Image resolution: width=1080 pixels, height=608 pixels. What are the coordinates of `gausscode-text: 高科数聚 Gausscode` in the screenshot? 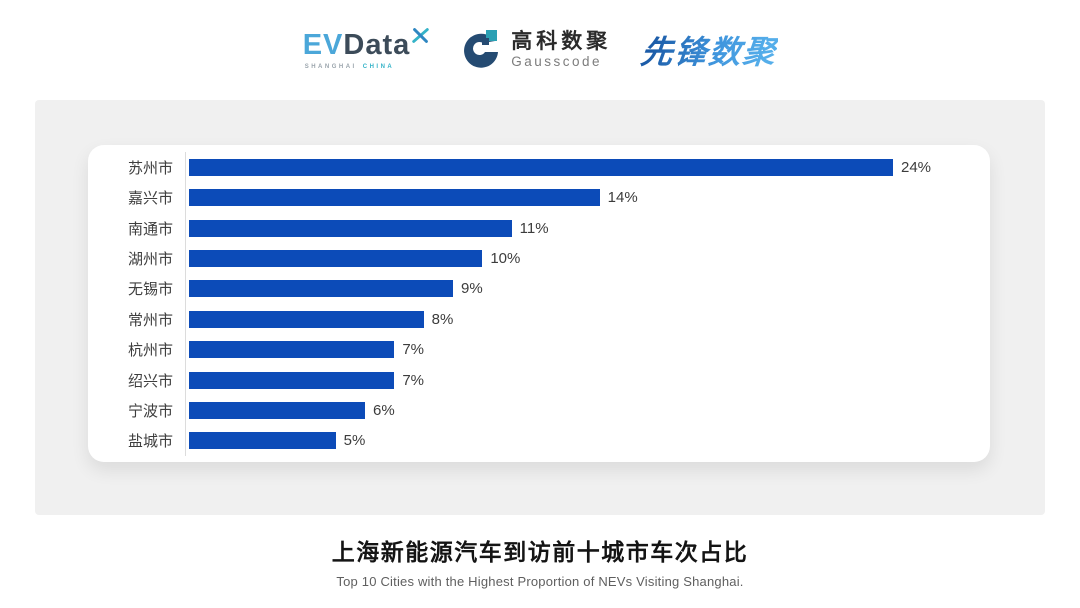 It's located at (561, 50).